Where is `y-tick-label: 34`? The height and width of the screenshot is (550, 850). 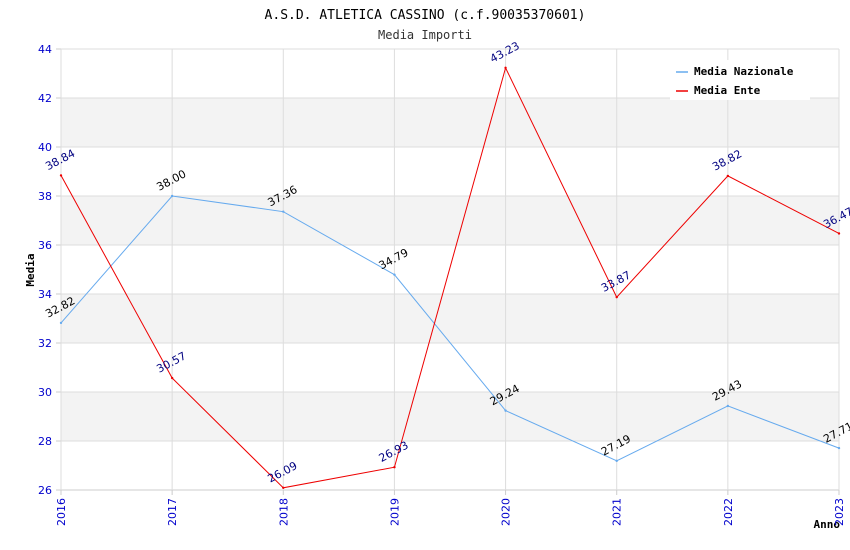 y-tick-label: 34 is located at coordinates (45, 294).